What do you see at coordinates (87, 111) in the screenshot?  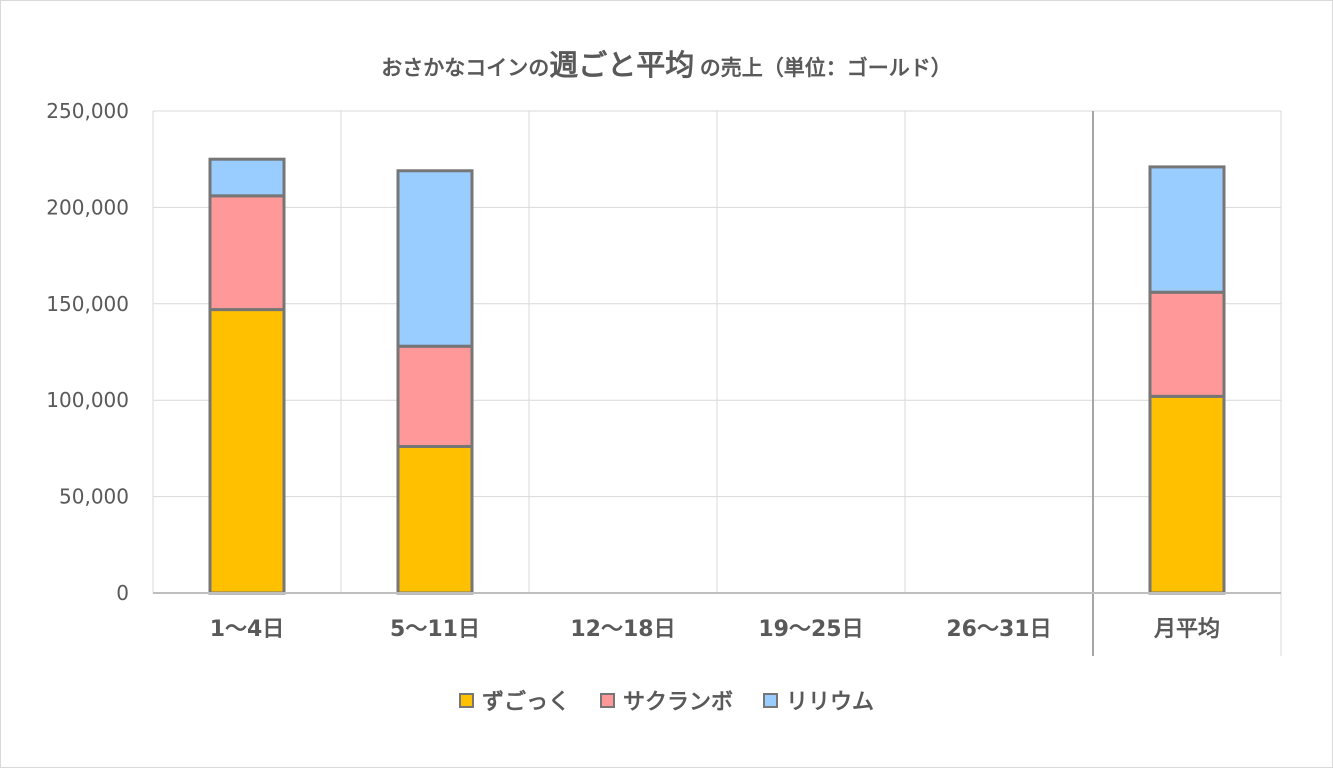 I see `y-tick-label: 250,000` at bounding box center [87, 111].